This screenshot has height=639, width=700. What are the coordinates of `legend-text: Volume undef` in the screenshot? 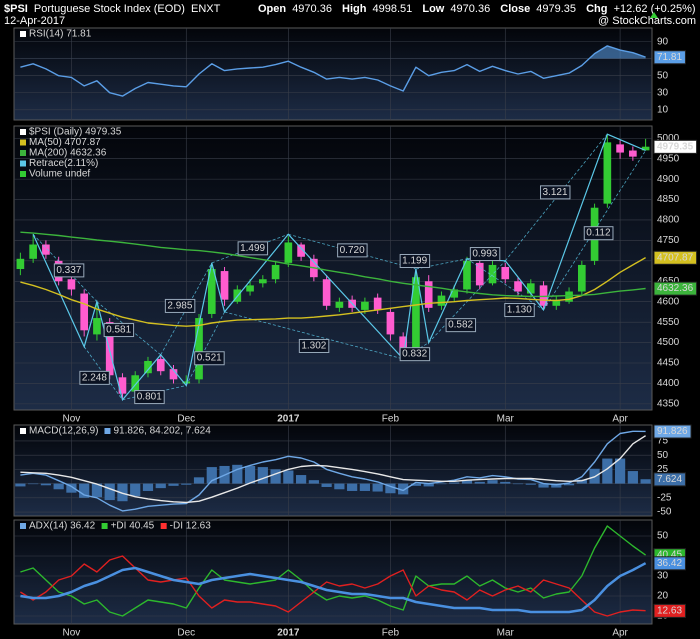 It's located at (59, 174).